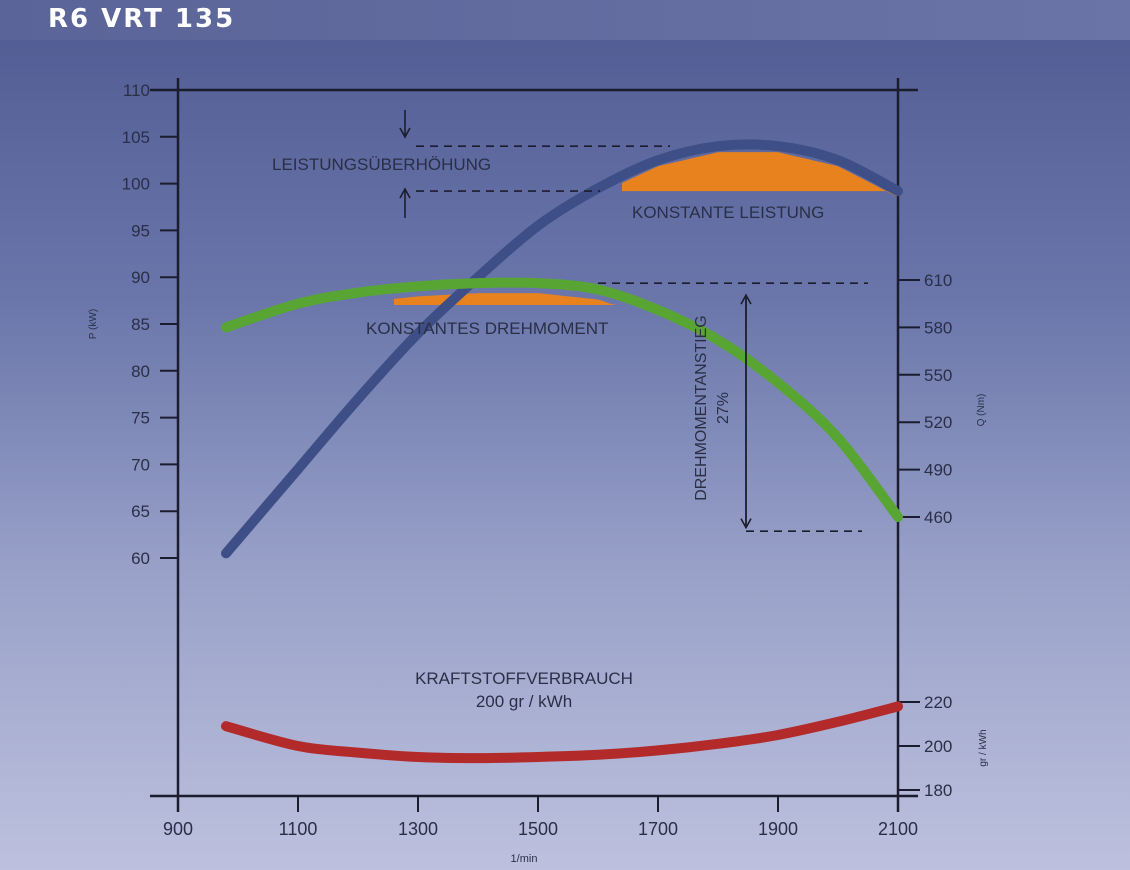  What do you see at coordinates (418, 829) in the screenshot?
I see `x-tick-label: 1300` at bounding box center [418, 829].